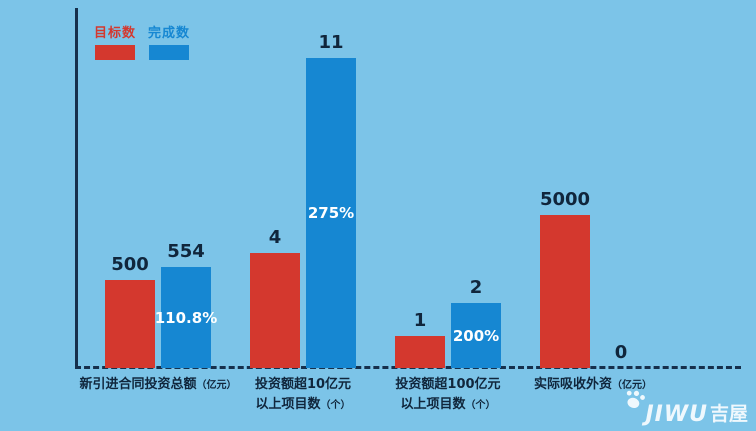  What do you see at coordinates (76, 188) in the screenshot?
I see `y-axis-line` at bounding box center [76, 188].